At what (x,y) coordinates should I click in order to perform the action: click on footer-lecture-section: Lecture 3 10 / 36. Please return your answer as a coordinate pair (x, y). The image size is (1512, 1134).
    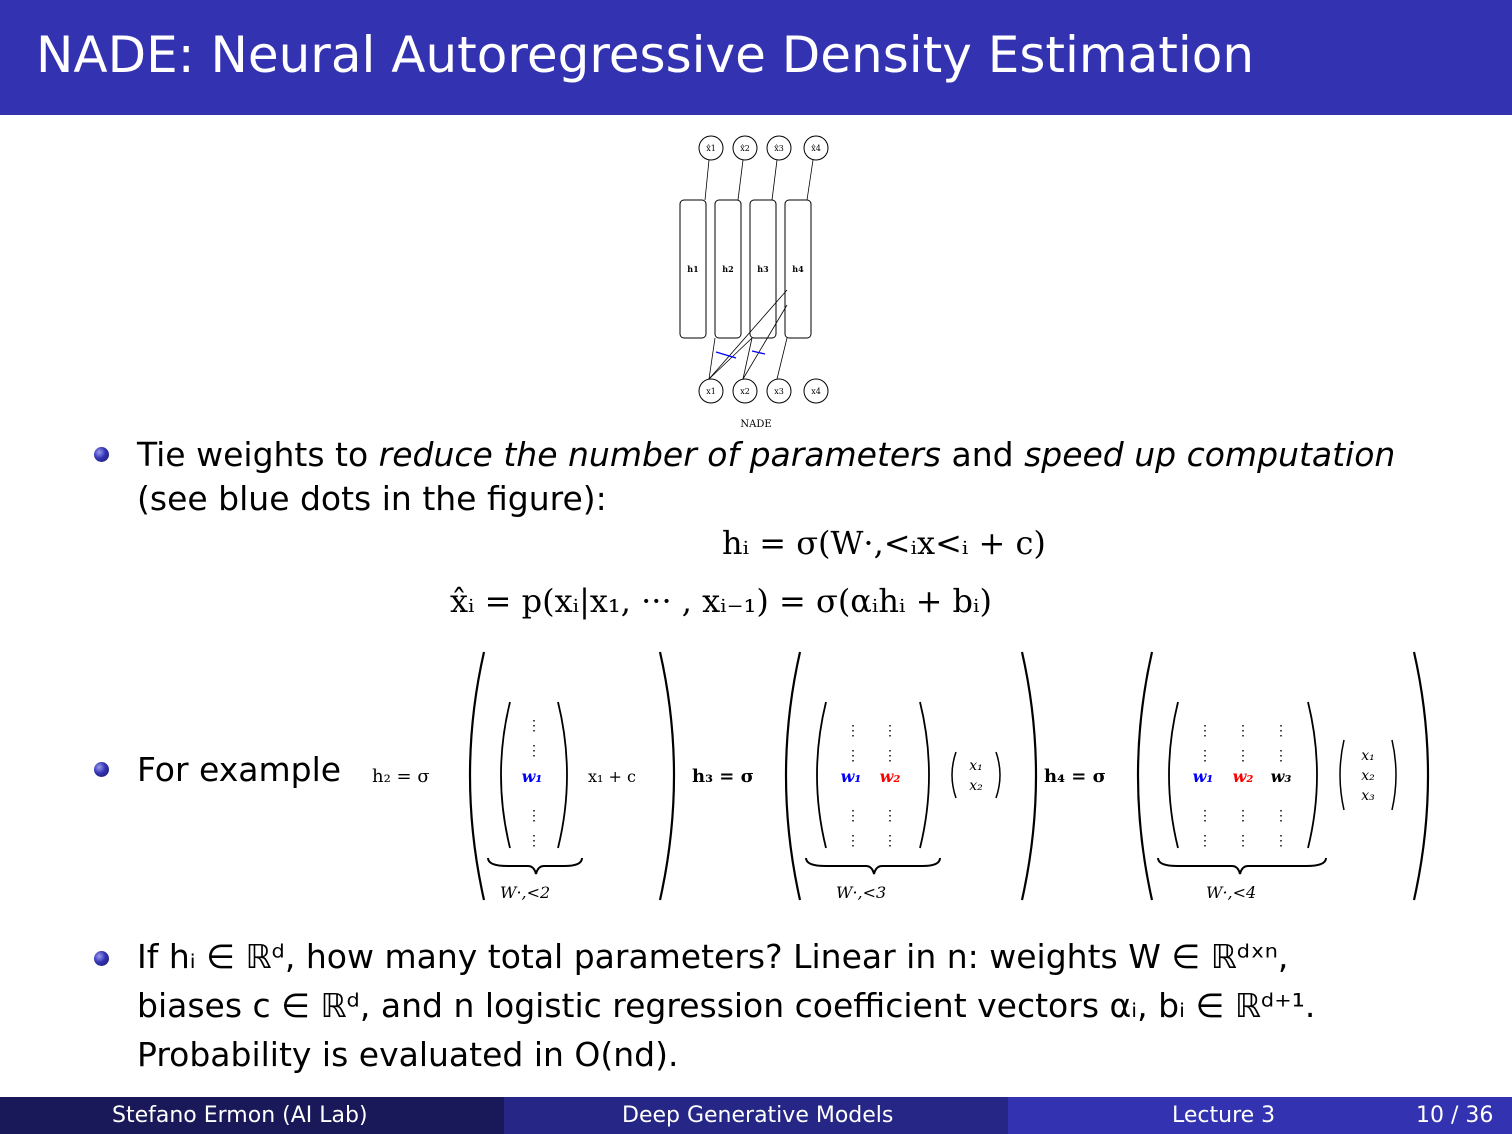
    Looking at the image, I should click on (1260, 1115).